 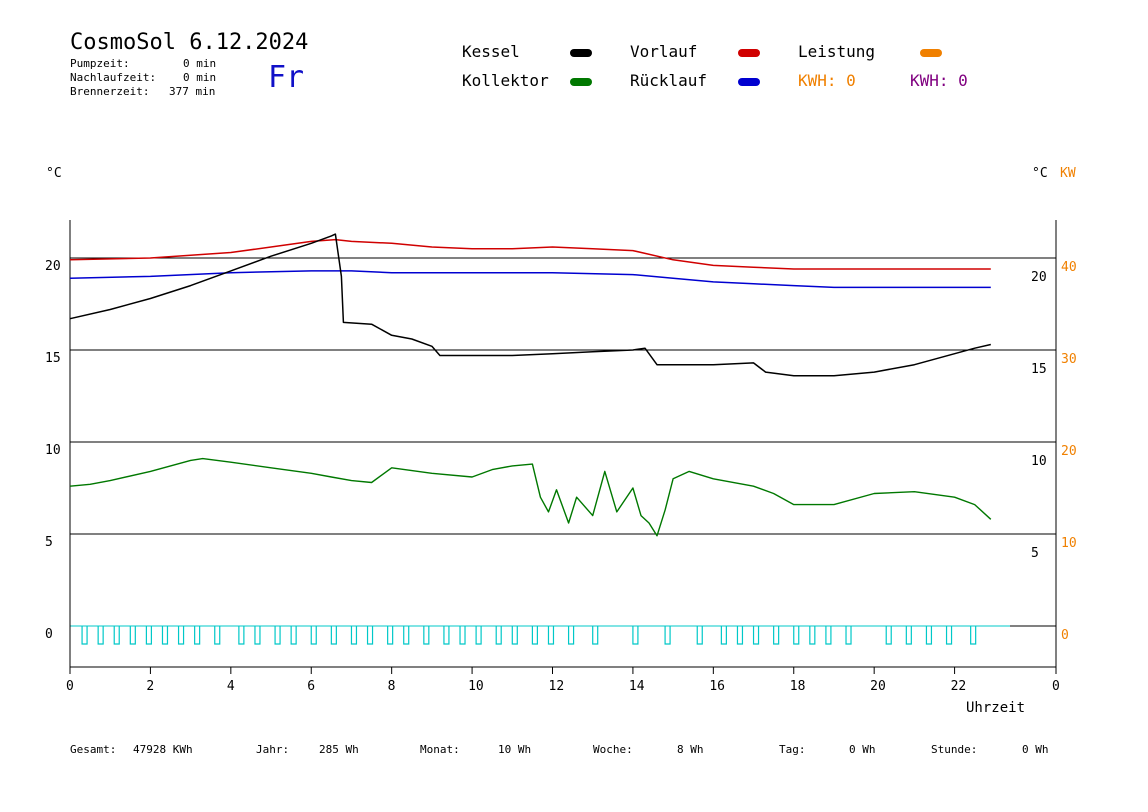 I want to click on footer-stunde-value: 0 Wh, so click(x=1035, y=749).